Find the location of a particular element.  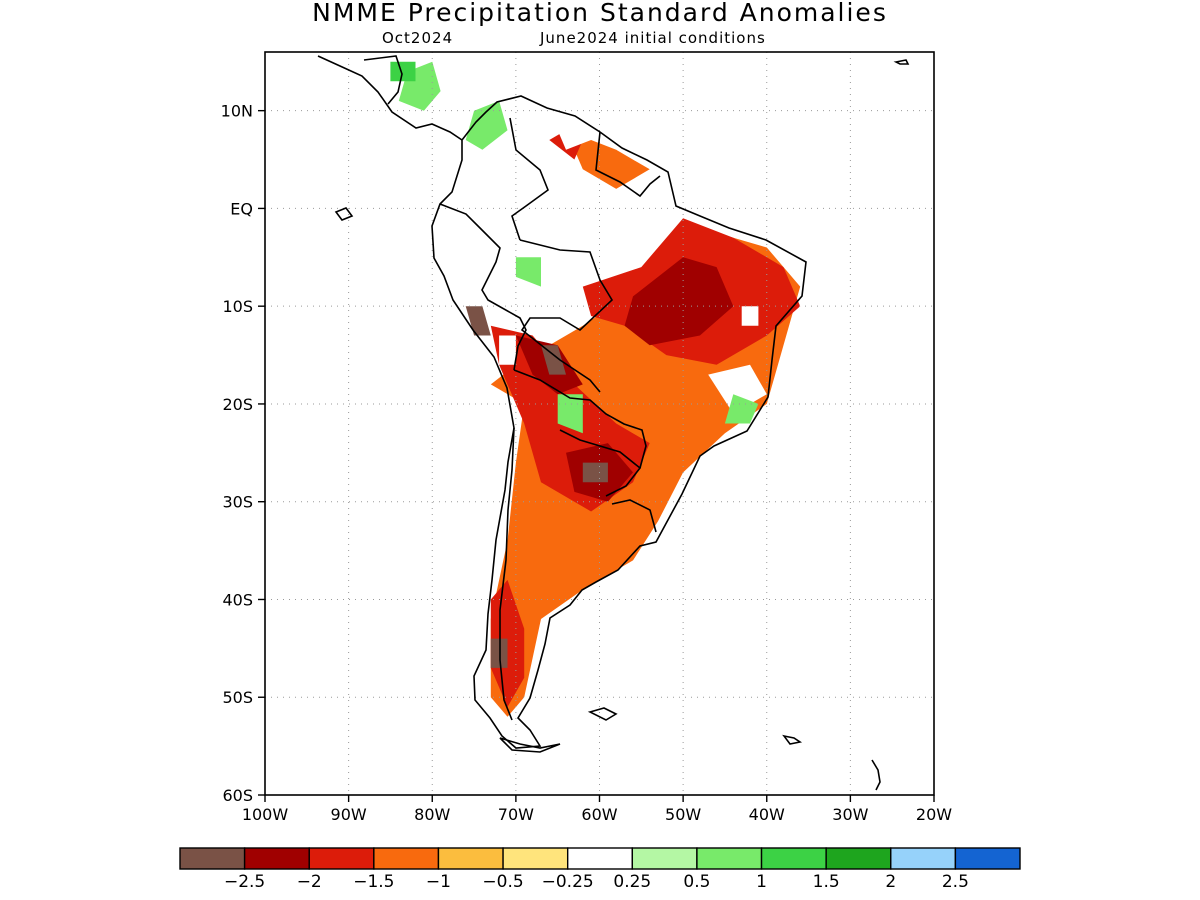

colorbar-label-10: 2 is located at coordinates (890, 882).